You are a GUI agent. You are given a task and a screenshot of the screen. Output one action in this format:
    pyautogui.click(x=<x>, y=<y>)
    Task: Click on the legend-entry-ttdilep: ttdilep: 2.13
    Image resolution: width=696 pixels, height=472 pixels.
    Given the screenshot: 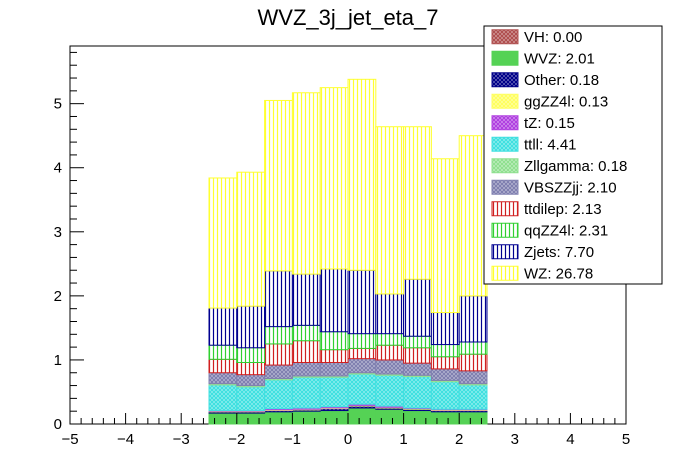 What is the action you would take?
    pyautogui.click(x=546, y=209)
    